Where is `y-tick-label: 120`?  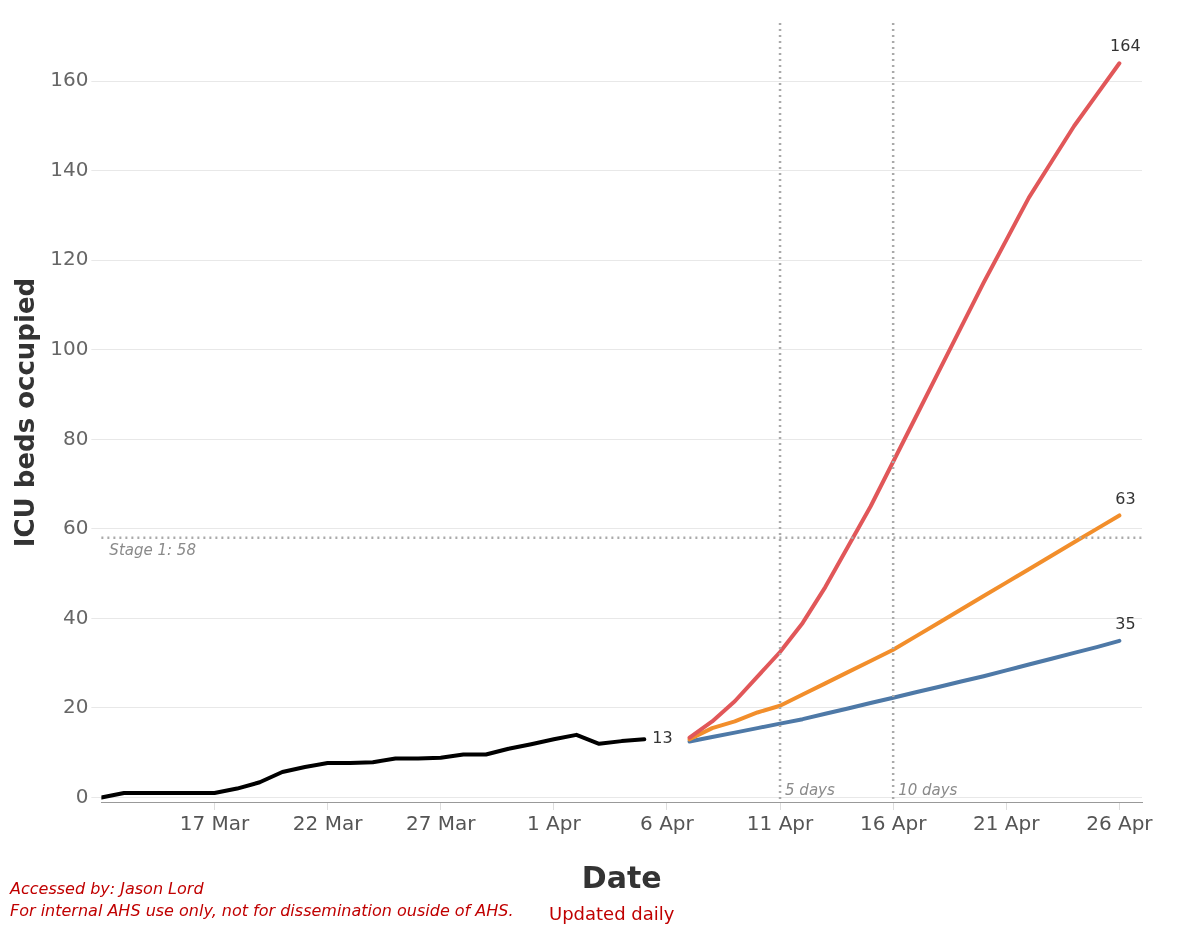 y-tick-label: 120 is located at coordinates (69, 258).